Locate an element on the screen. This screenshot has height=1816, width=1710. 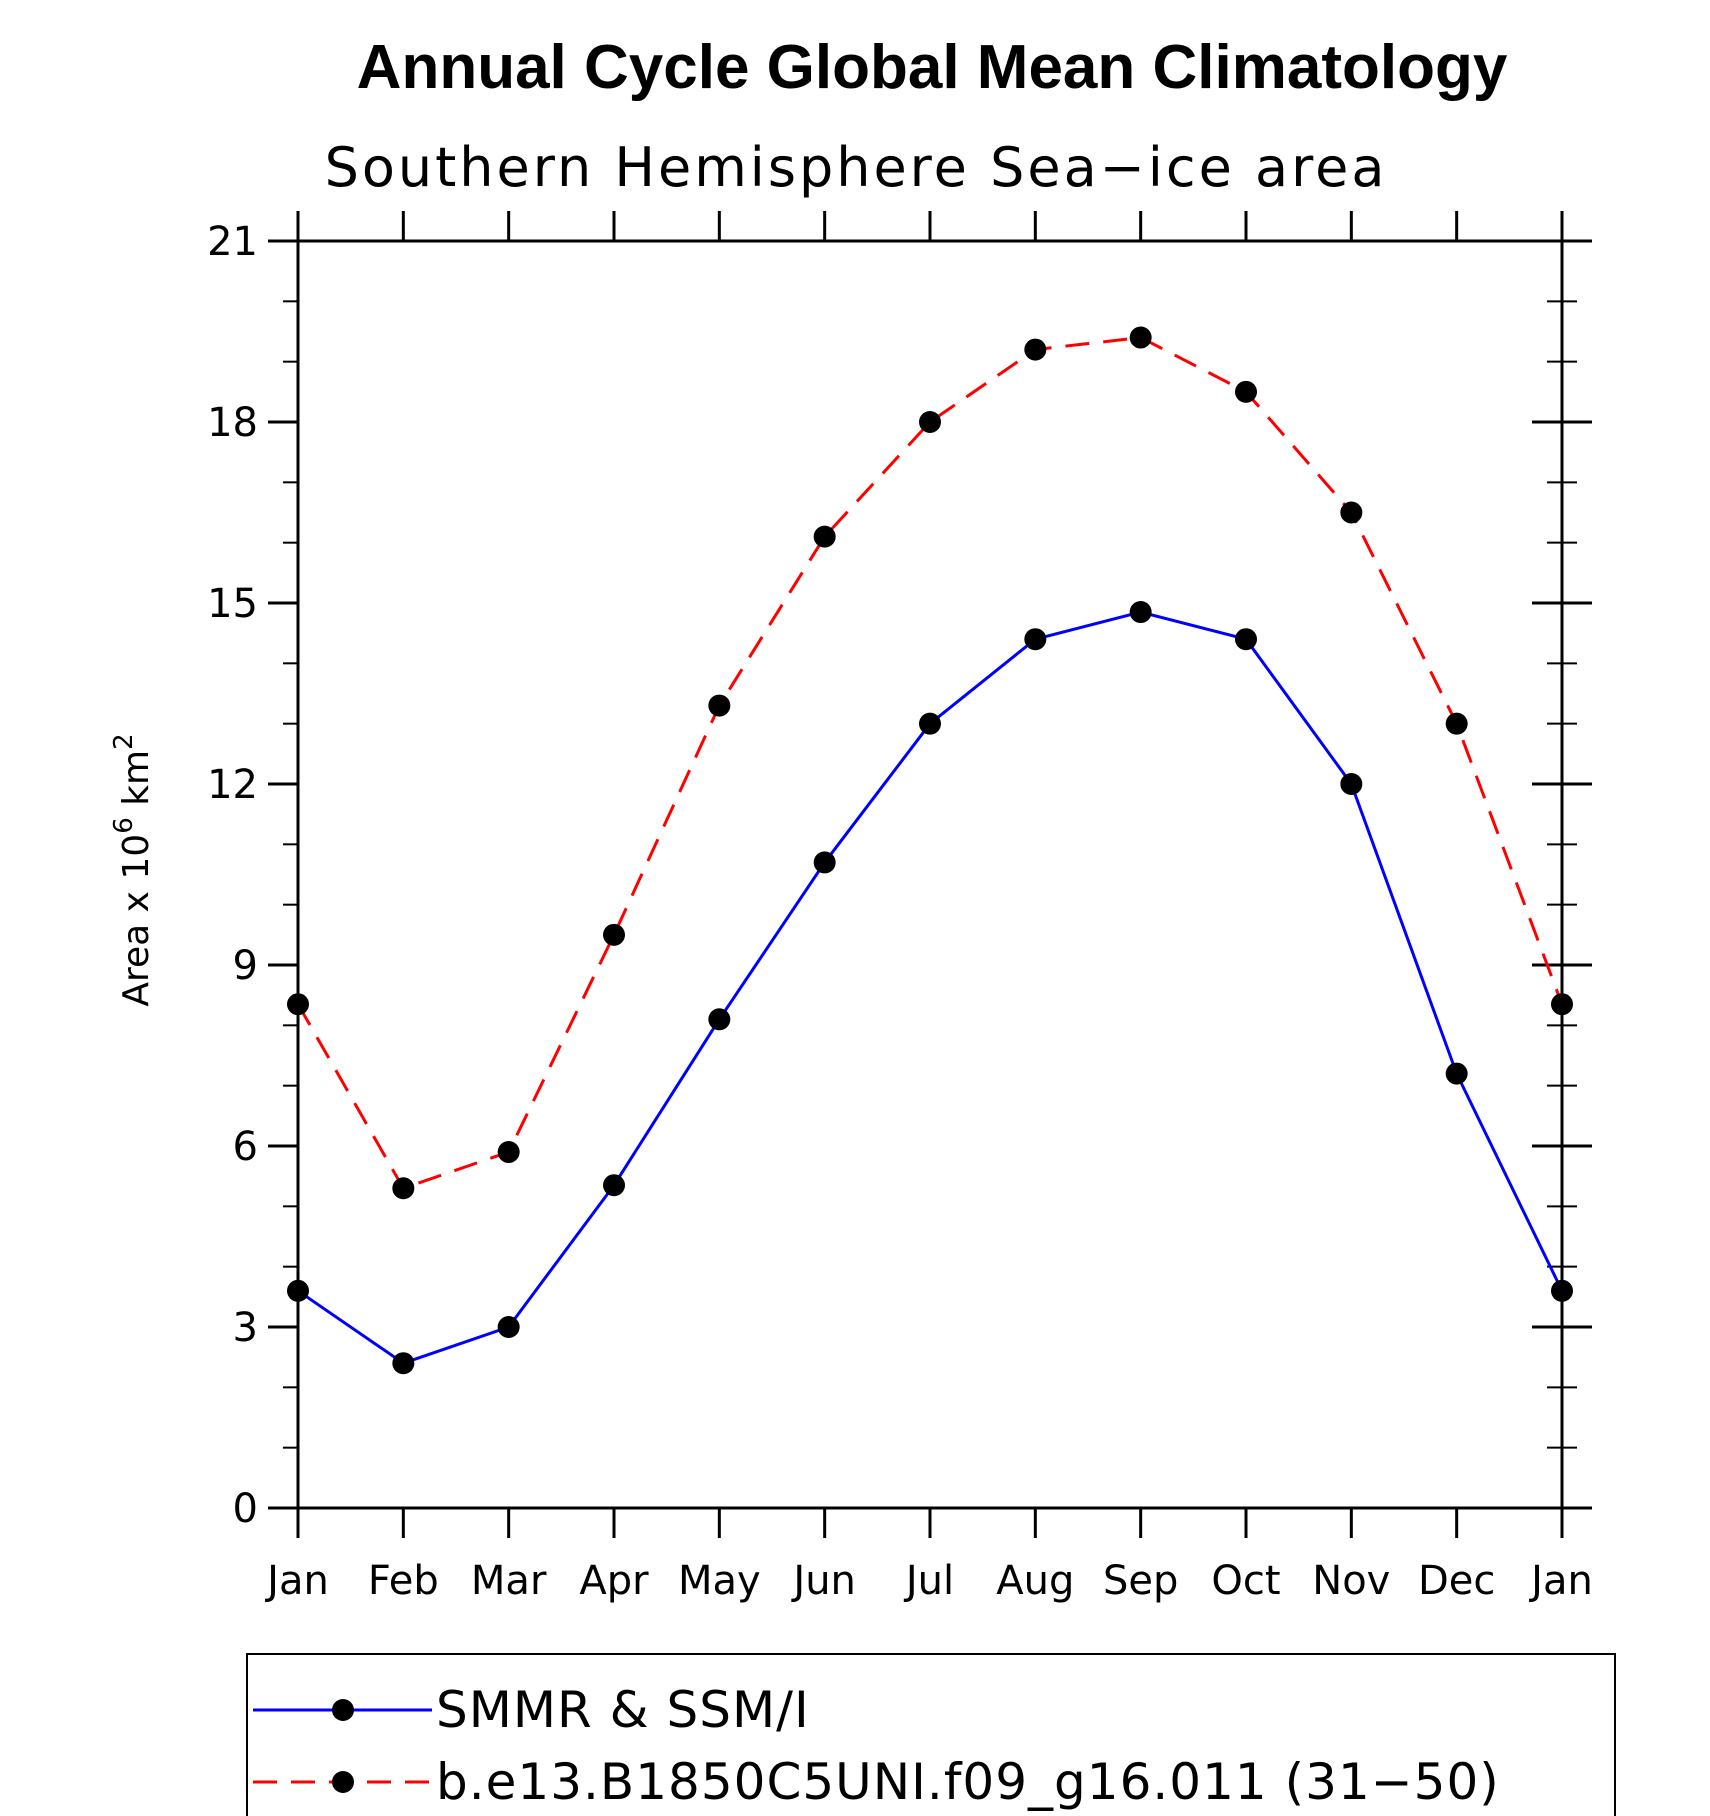
x-tick-label: Nov is located at coordinates (1351, 1581).